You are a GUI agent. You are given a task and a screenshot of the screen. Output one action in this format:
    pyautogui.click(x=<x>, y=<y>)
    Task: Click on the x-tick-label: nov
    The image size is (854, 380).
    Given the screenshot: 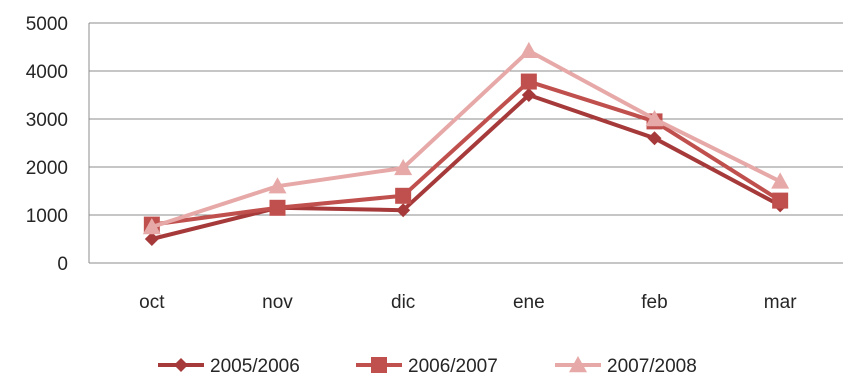 What is the action you would take?
    pyautogui.click(x=277, y=302)
    